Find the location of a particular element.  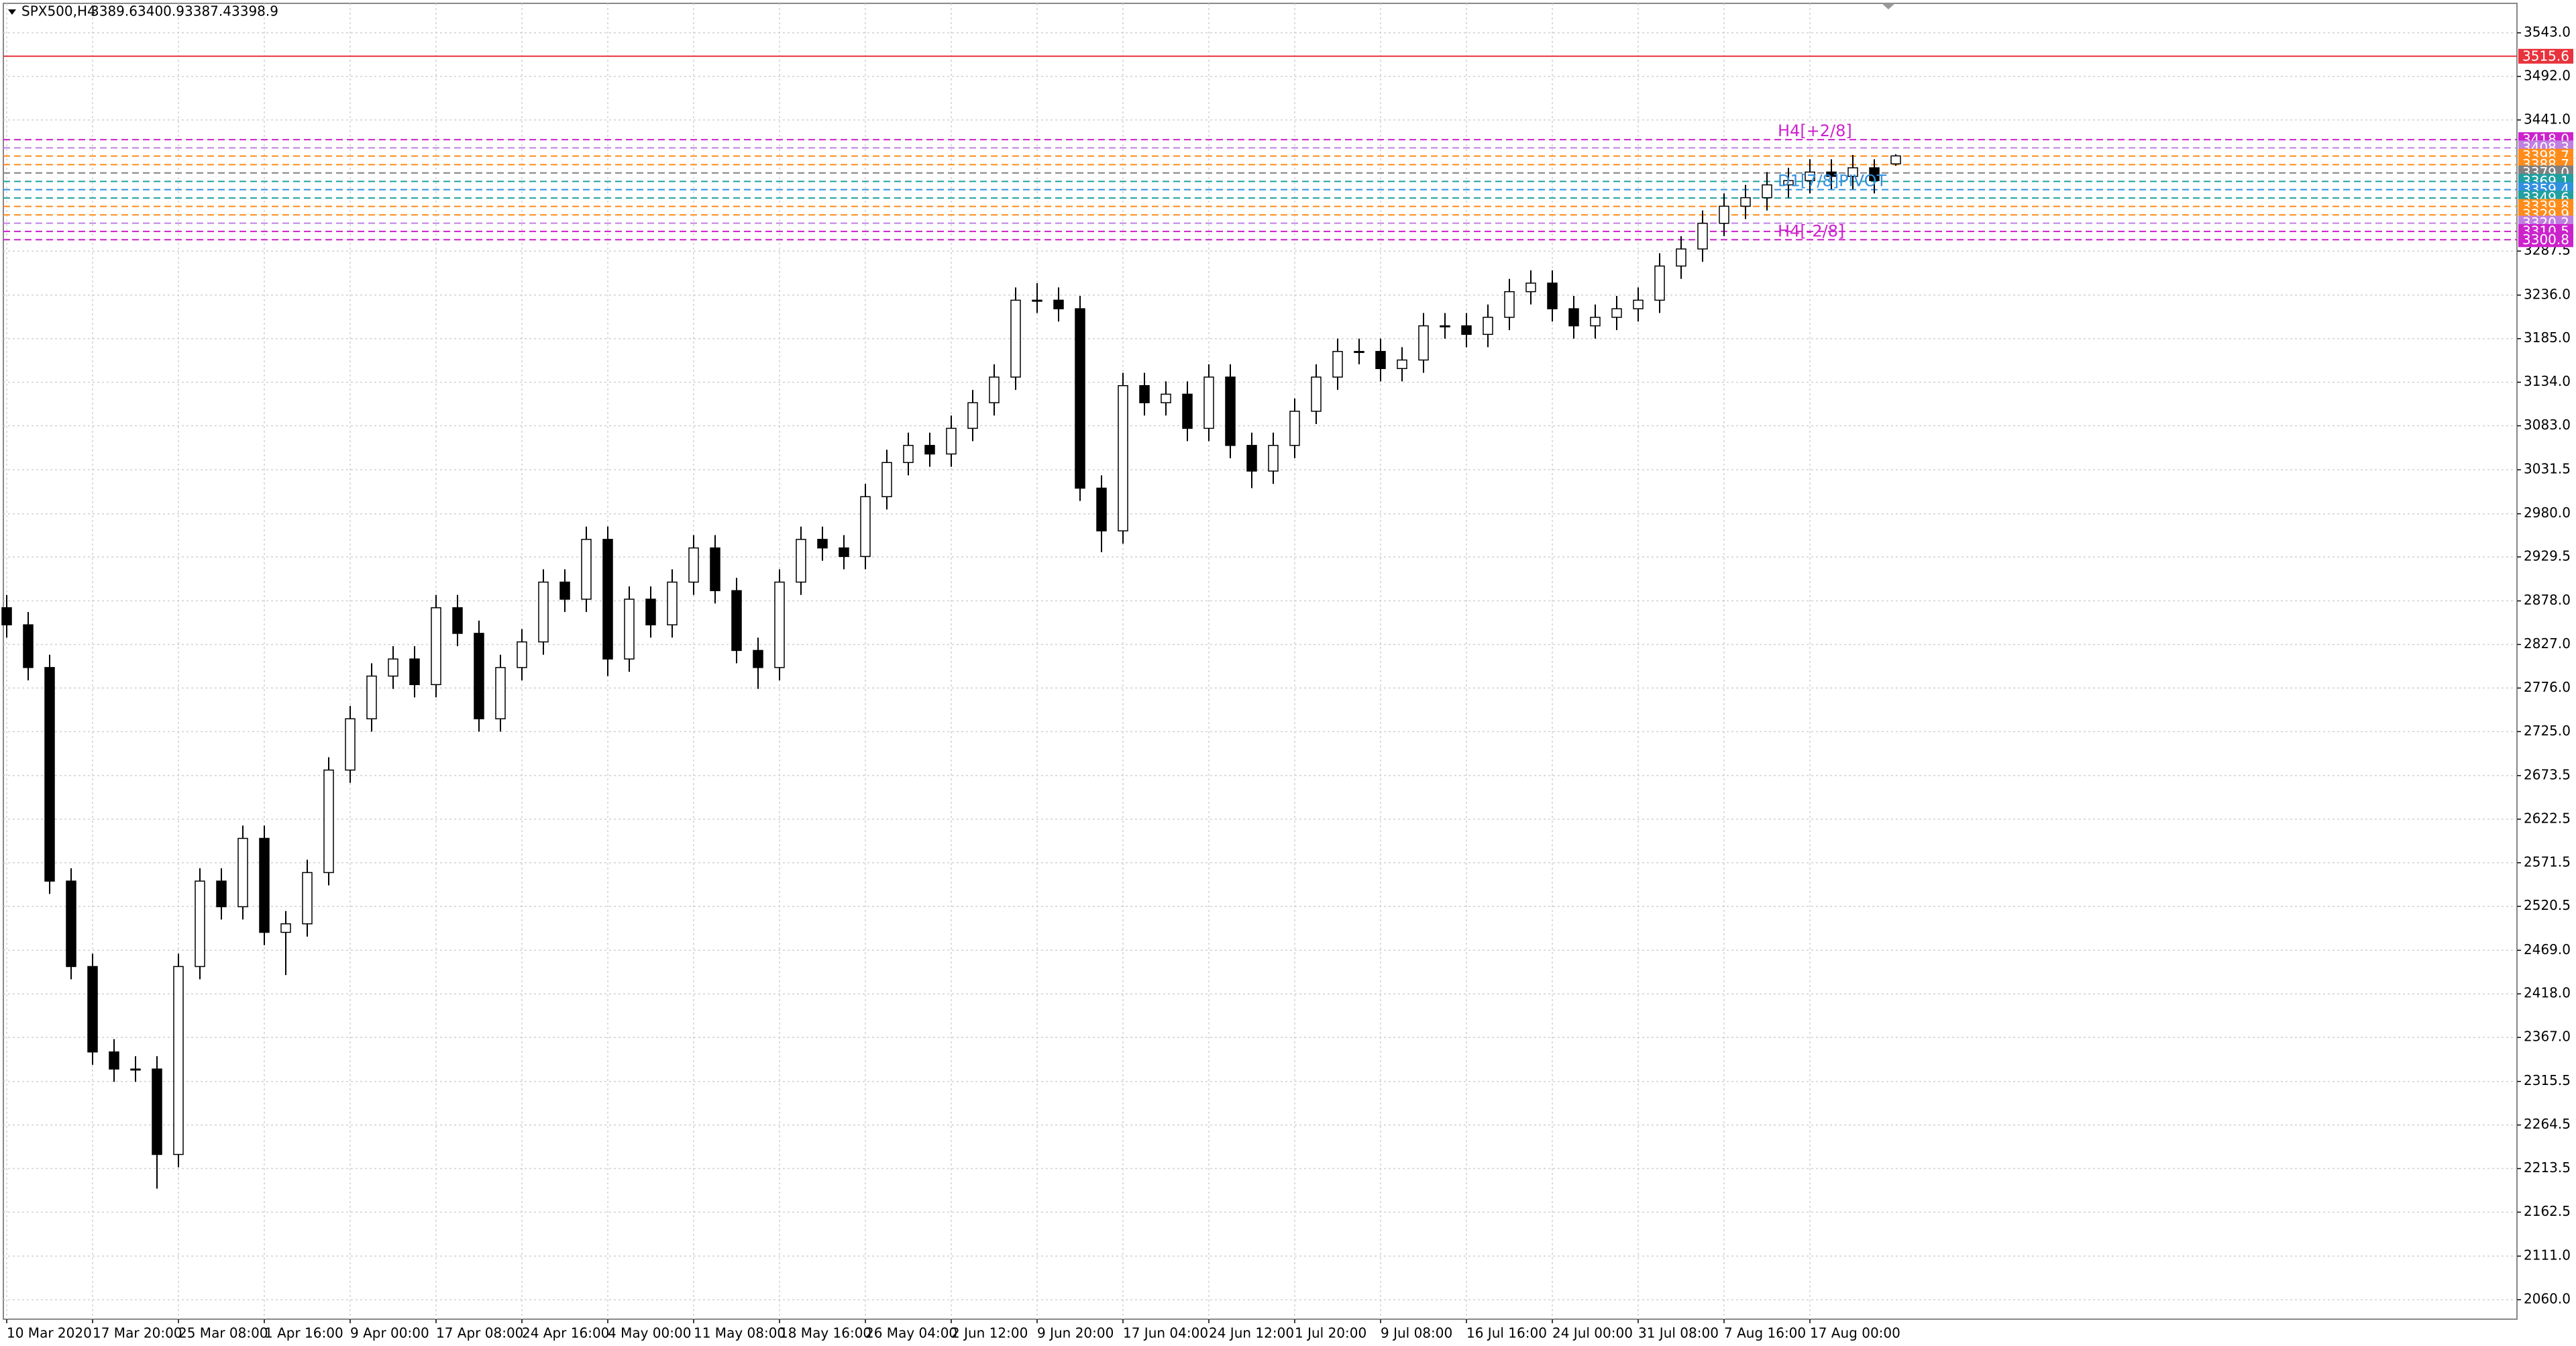

x-tick-label: 9 Jun 20:00 is located at coordinates (1075, 1333).